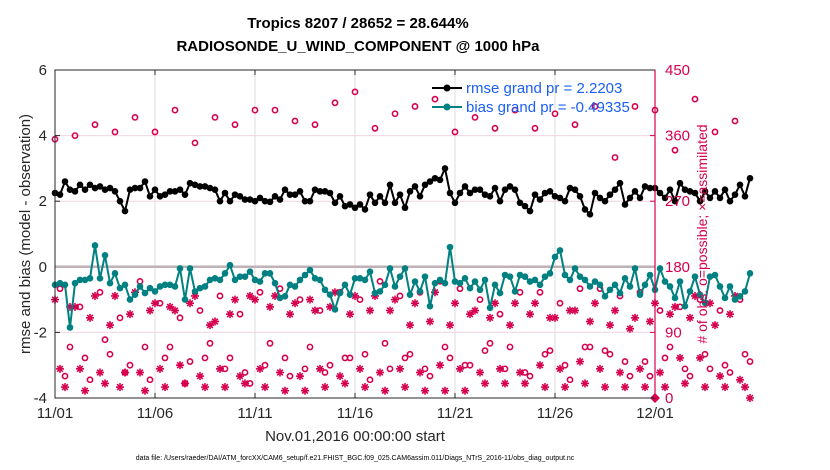  I want to click on x-tick-label: 11/06, so click(155, 413).